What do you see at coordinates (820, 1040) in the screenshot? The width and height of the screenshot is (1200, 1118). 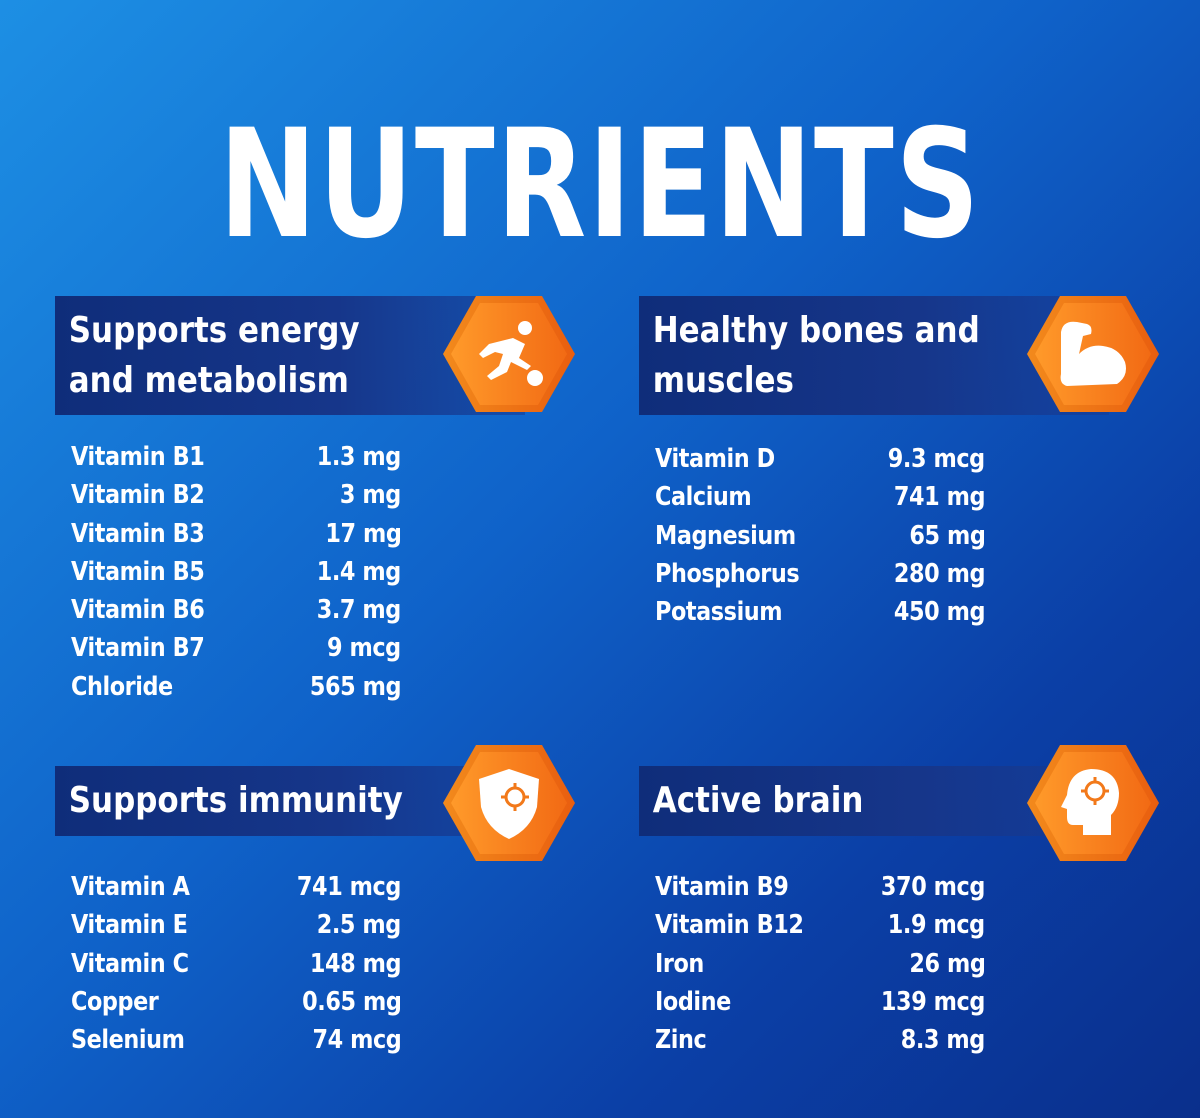 I see `list-item: Zinc 8.3 mg` at bounding box center [820, 1040].